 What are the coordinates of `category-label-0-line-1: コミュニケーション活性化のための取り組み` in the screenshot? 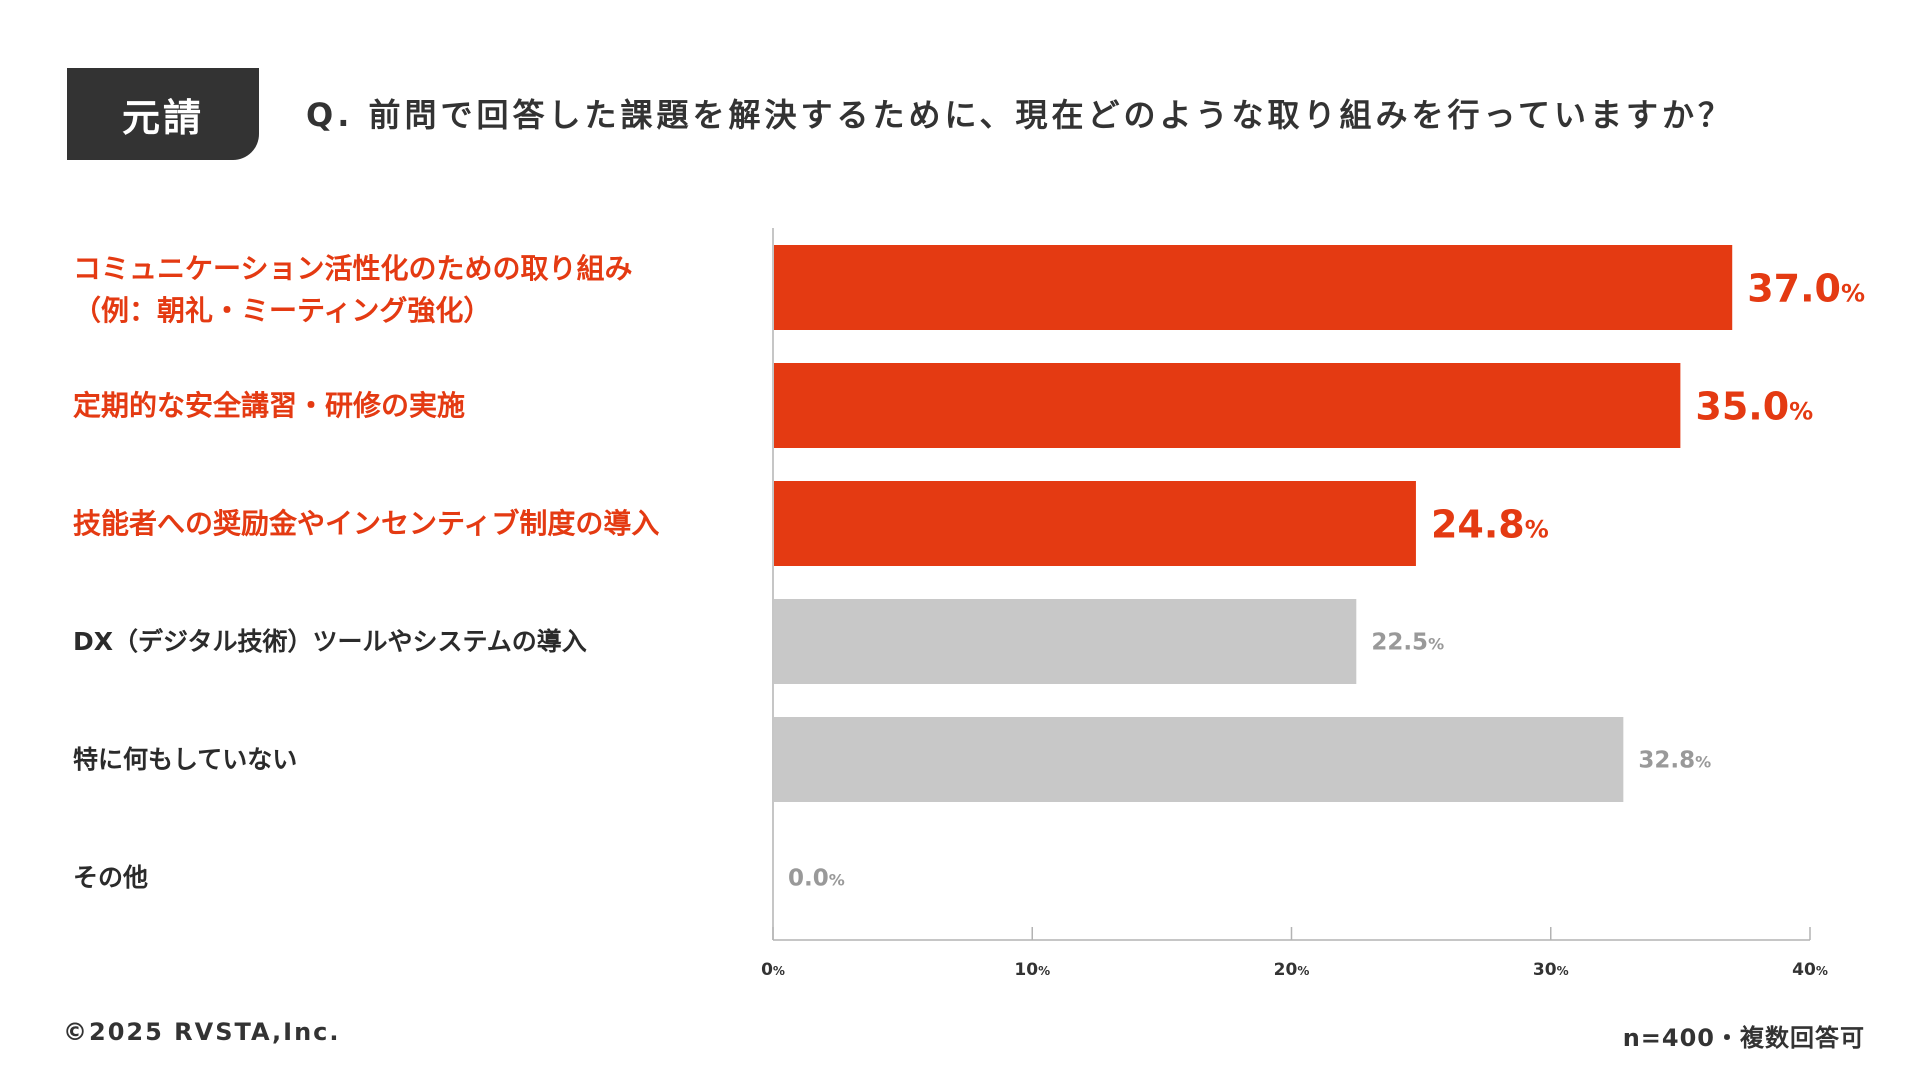 It's located at (353, 268).